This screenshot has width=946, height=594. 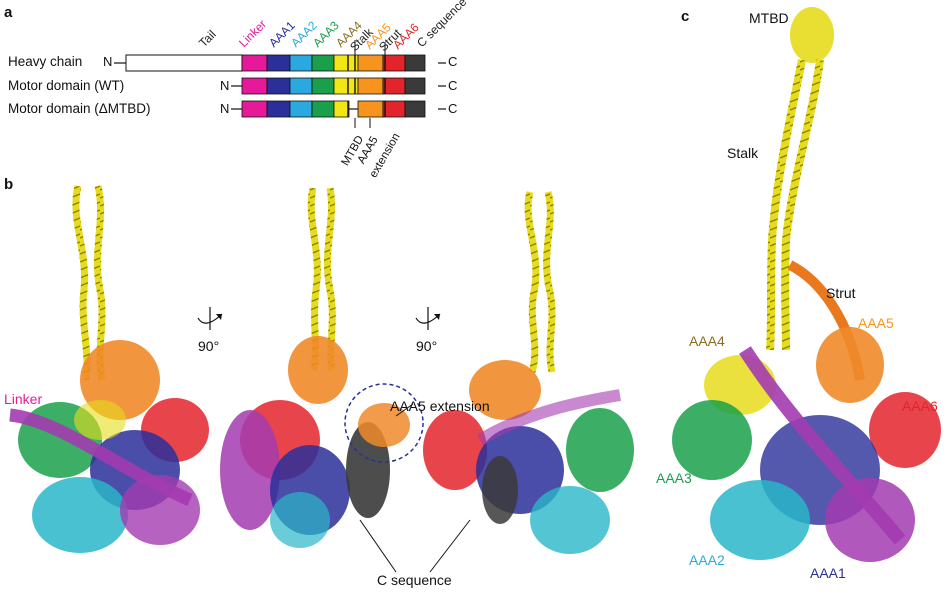 What do you see at coordinates (743, 153) in the screenshot?
I see `c-label-stalk: Stalk` at bounding box center [743, 153].